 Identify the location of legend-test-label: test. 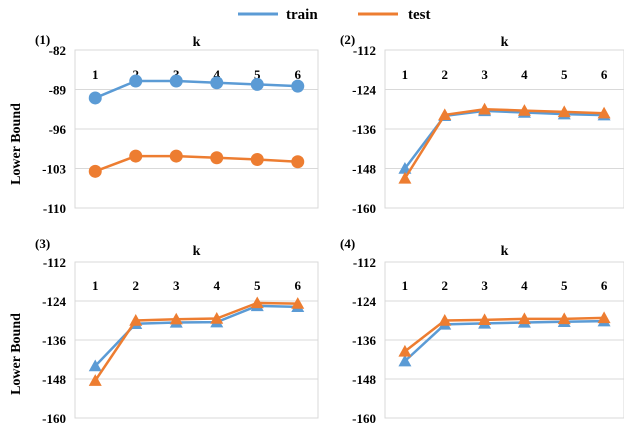
(419, 15).